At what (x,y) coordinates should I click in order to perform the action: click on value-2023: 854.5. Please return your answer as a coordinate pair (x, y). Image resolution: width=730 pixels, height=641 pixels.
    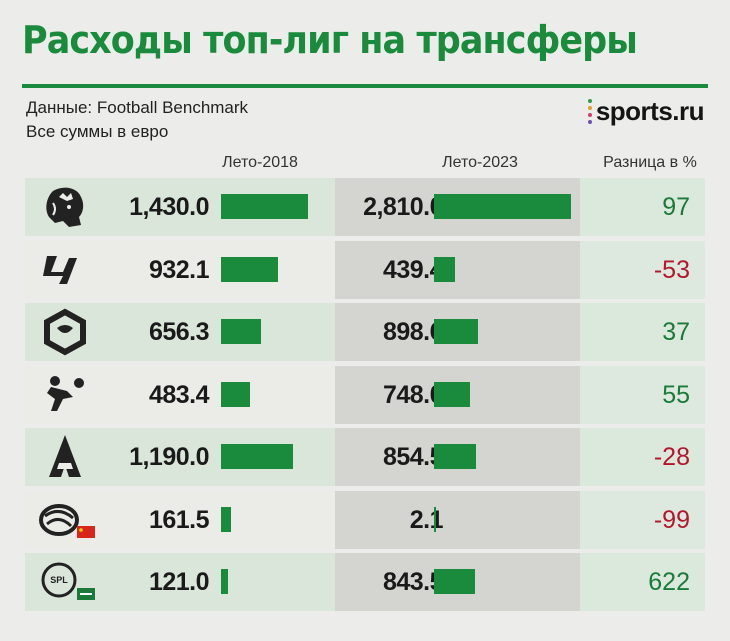
    Looking at the image, I should click on (413, 457).